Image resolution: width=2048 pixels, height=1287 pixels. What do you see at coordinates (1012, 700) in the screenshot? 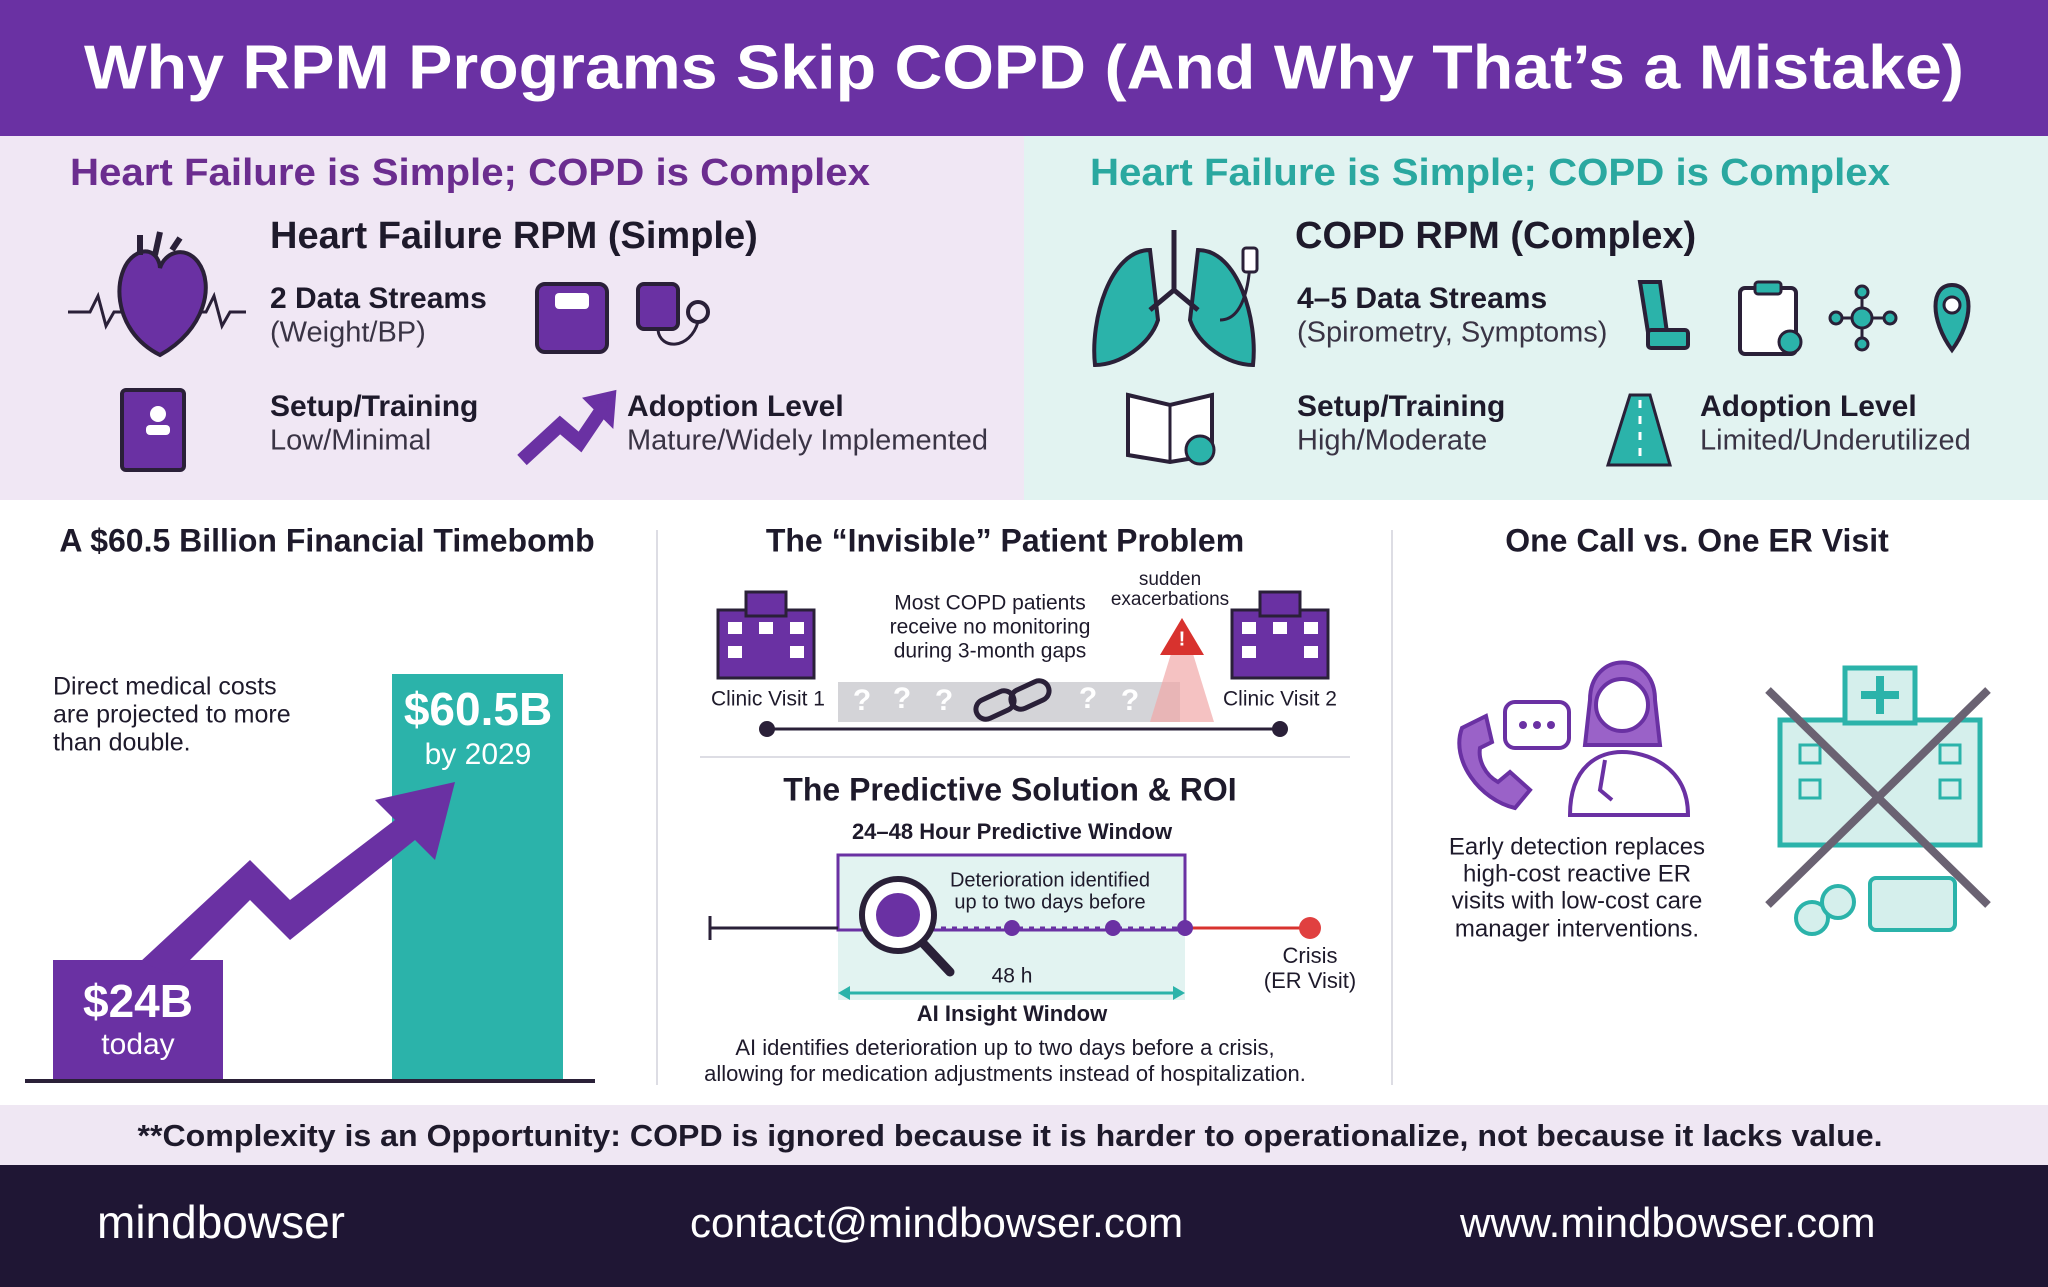
I see `broken-chain-icon` at bounding box center [1012, 700].